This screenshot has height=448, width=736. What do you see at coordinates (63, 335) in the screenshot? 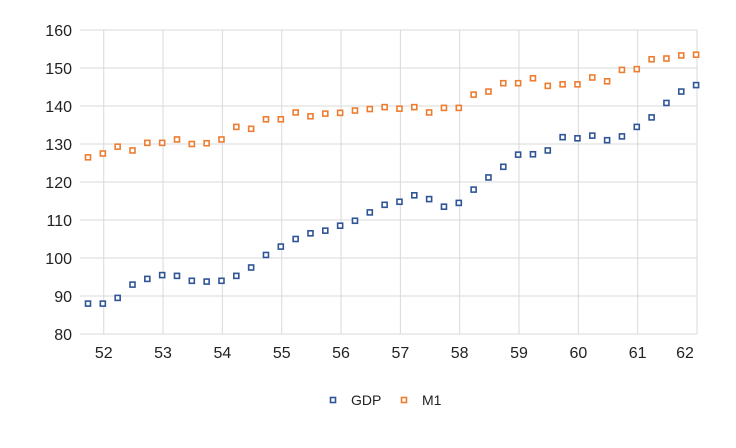
I see `y-tick-label: 80` at bounding box center [63, 335].